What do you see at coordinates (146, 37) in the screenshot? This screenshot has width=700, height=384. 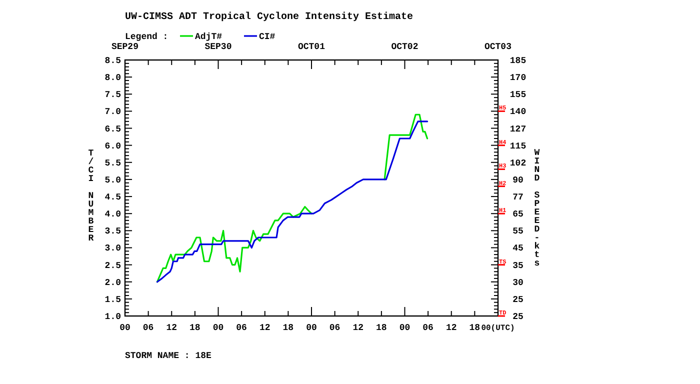 I see `legend-title: Legend :` at bounding box center [146, 37].